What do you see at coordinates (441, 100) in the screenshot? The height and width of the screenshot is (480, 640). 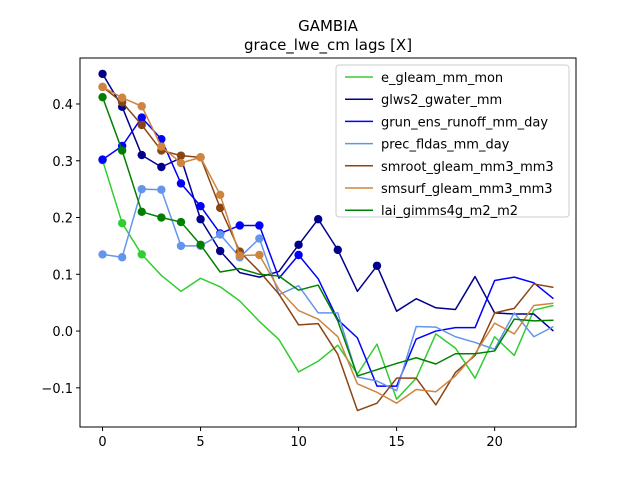 I see `legend-label: glws2_gwater_mm` at bounding box center [441, 100].